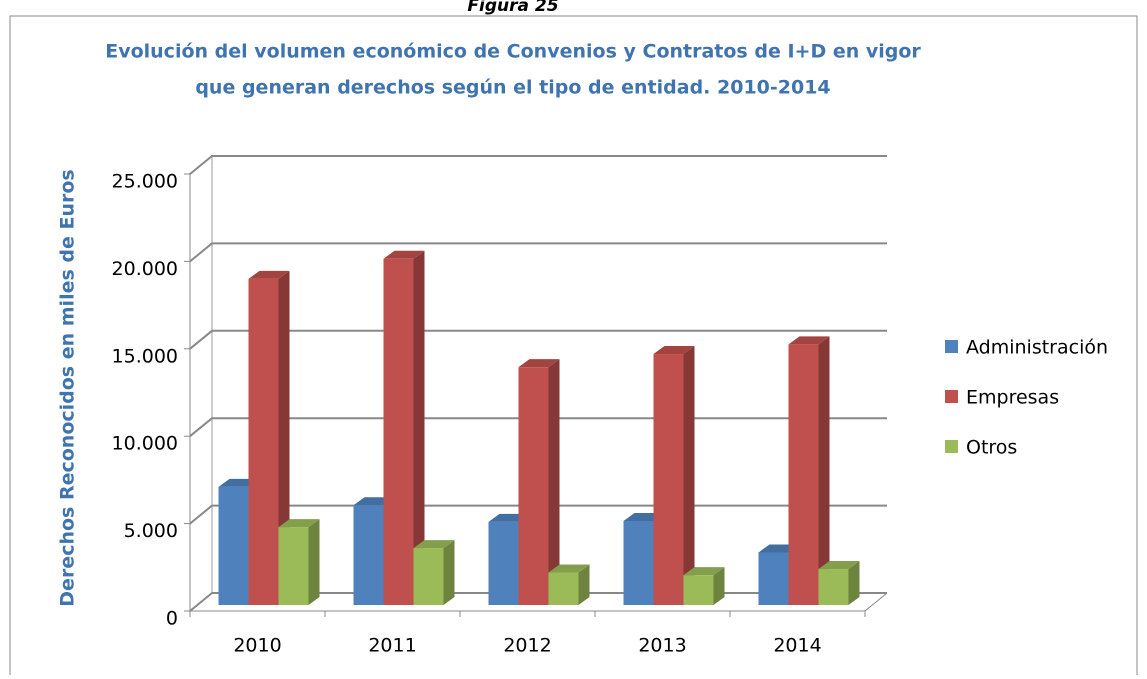 This screenshot has height=679, width=1147. I want to click on y-tick-label: 15.000, so click(145, 356).